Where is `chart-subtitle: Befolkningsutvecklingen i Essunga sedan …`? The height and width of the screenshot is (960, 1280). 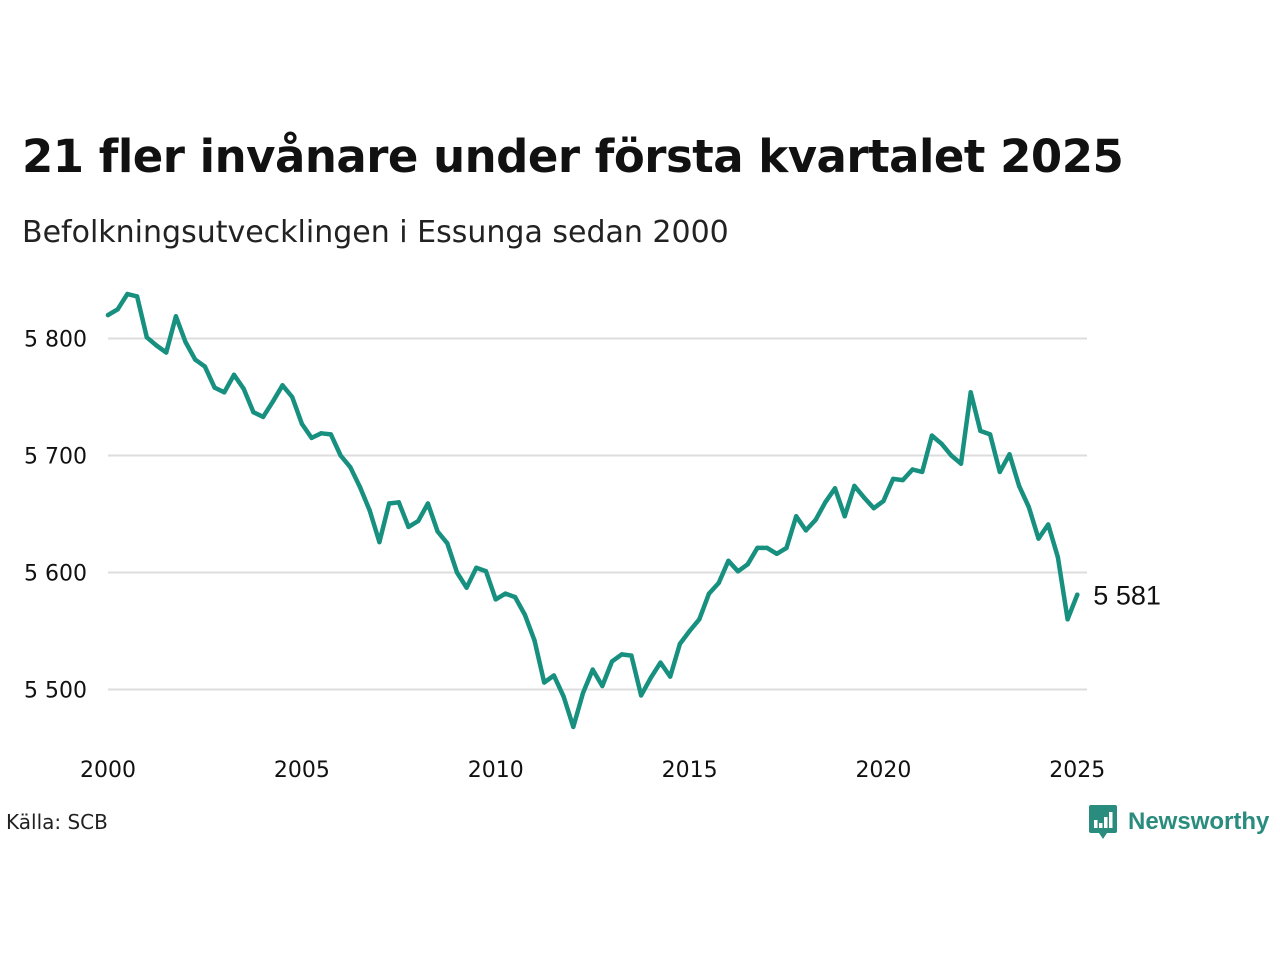 chart-subtitle: Befolkningsutvecklingen i Essunga sedan … is located at coordinates (375, 232).